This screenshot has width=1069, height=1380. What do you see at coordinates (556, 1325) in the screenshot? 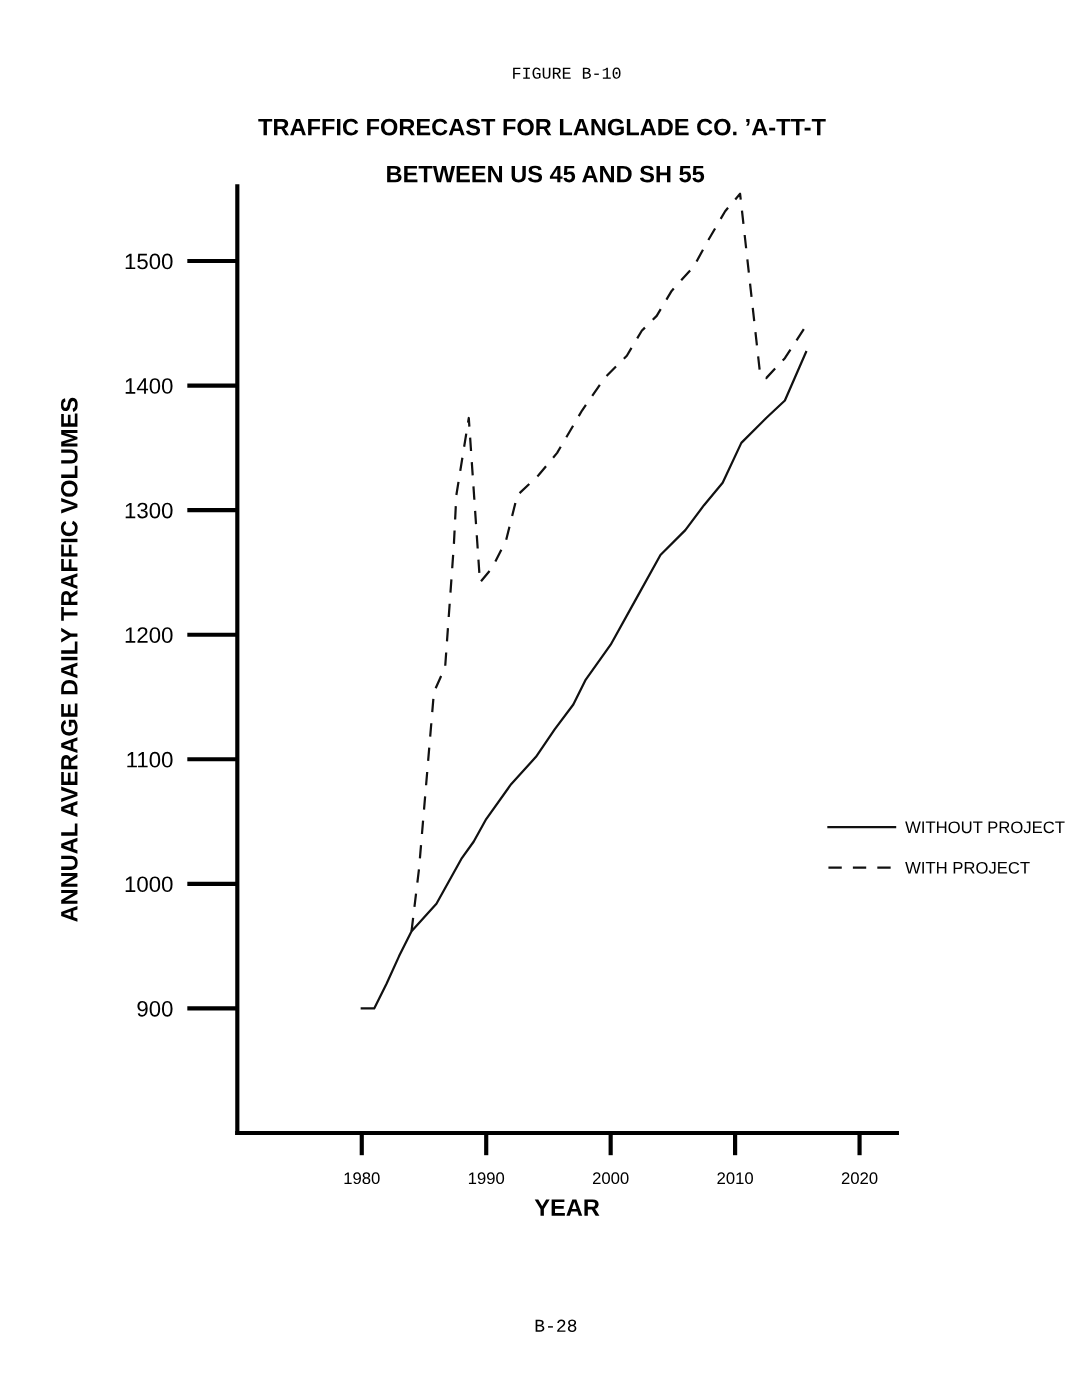
I see `text: B-28` at bounding box center [556, 1325].